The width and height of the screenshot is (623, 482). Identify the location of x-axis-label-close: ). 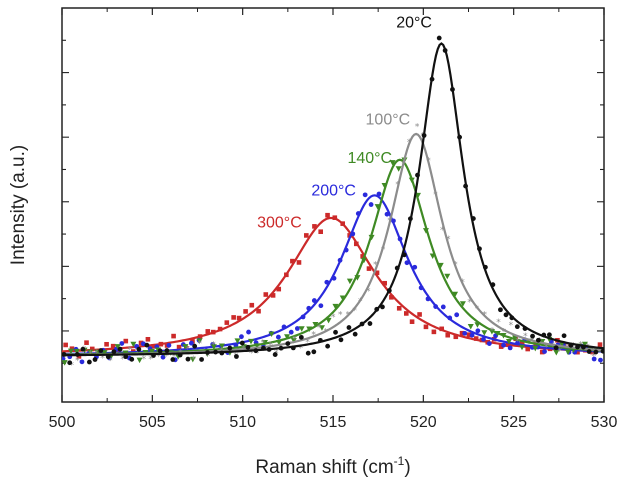
(407, 467).